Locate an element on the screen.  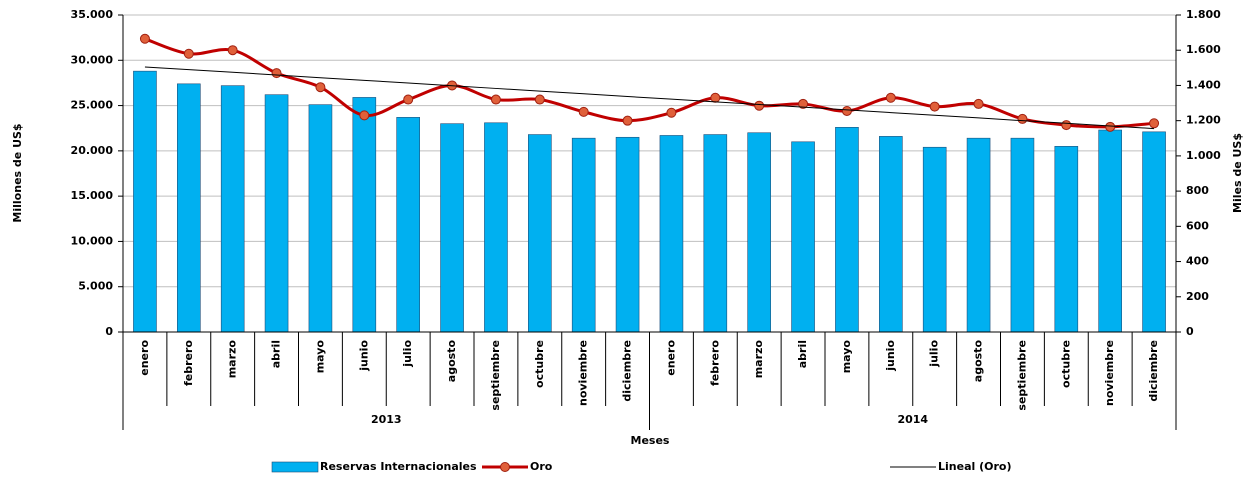
trend-line is located at coordinates (649, 98).